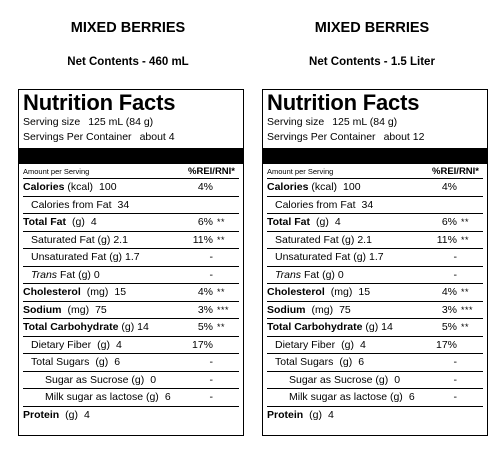 The height and width of the screenshot is (458, 498). What do you see at coordinates (44, 274) in the screenshot?
I see `nutrient-name: Trans` at bounding box center [44, 274].